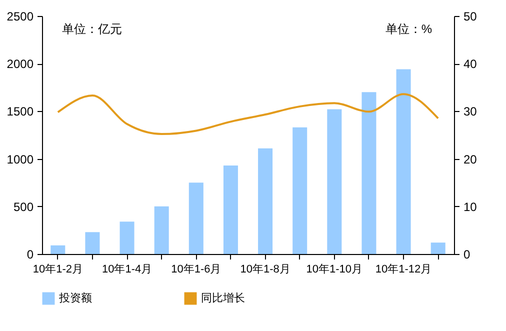 The height and width of the screenshot is (331, 506). I want to click on y-tick-label: 2000, so click(20, 64).